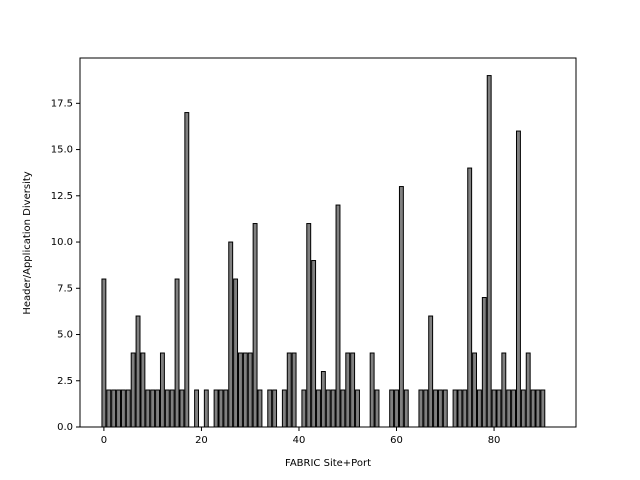 This screenshot has height=480, width=640. What do you see at coordinates (328, 463) in the screenshot?
I see `x-axis-label: FABRIC Site+Port` at bounding box center [328, 463].